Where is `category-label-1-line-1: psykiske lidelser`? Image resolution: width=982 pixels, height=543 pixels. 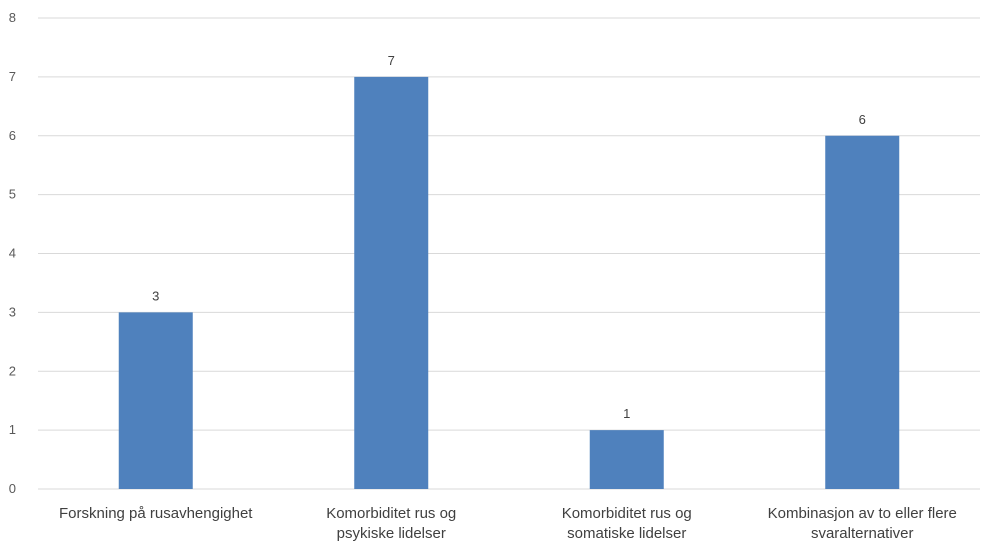 category-label-1-line-1: psykiske lidelser is located at coordinates (391, 533).